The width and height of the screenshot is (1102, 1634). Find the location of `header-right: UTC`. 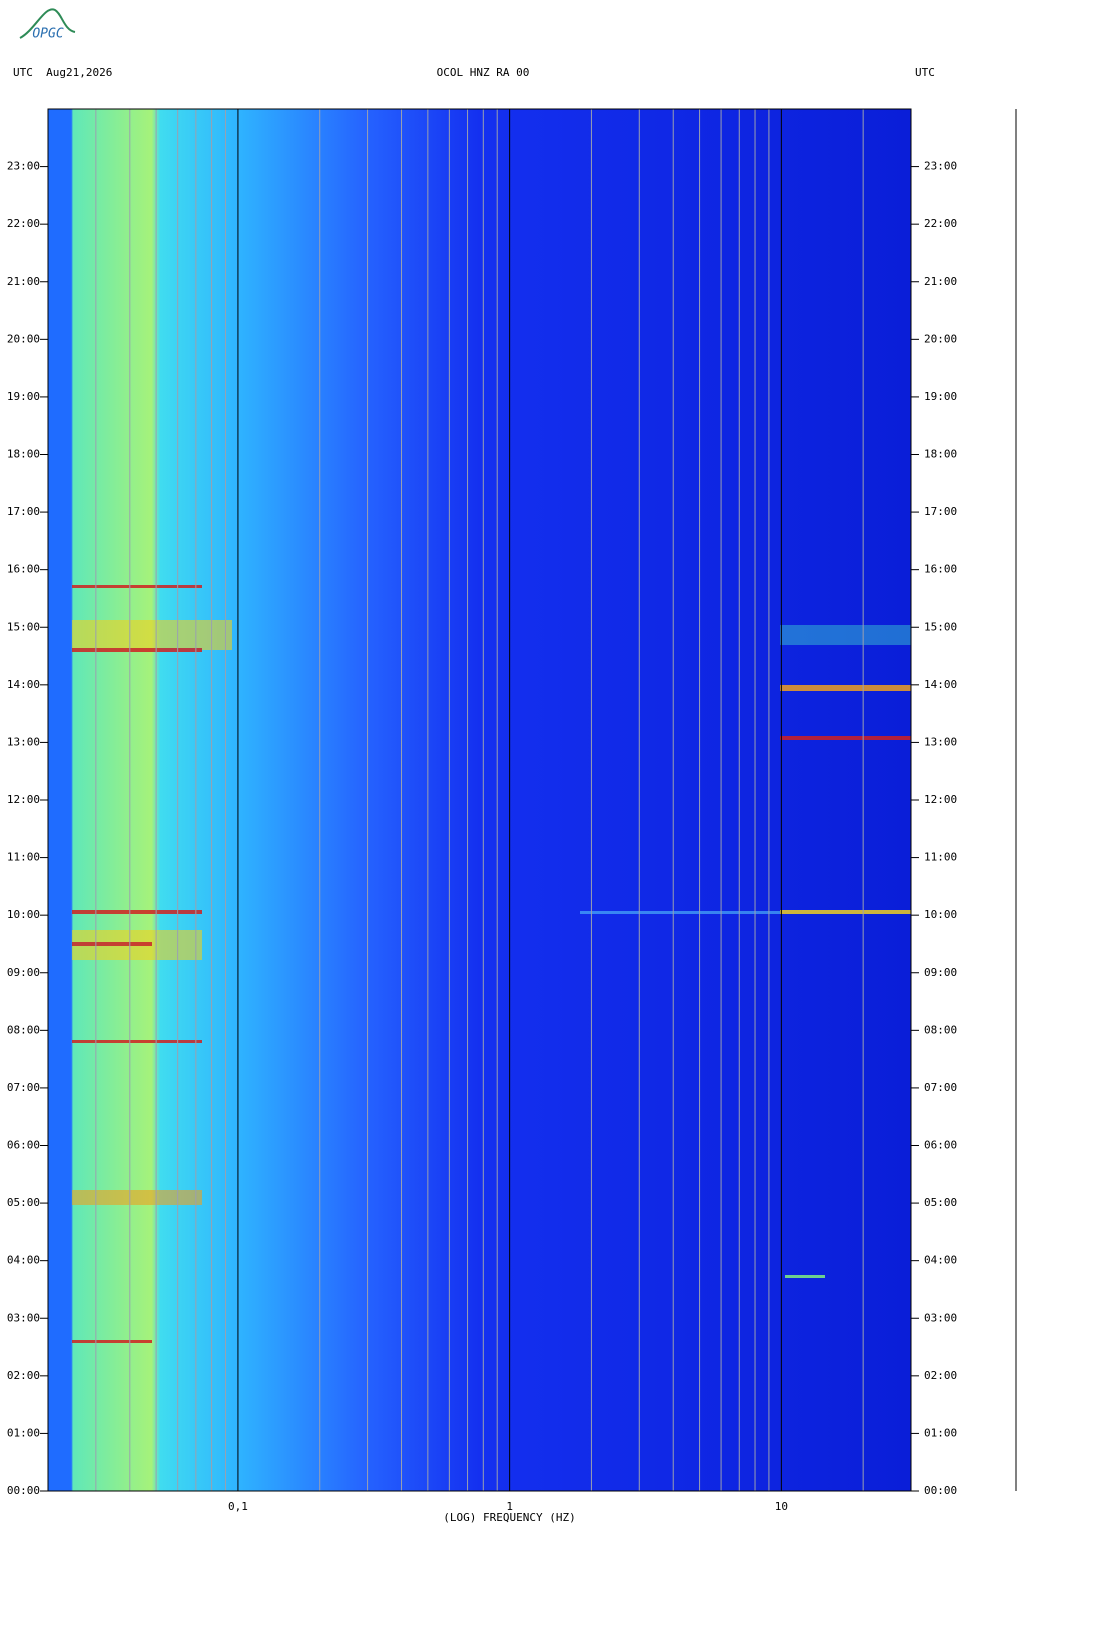

header-right: UTC is located at coordinates (925, 72).